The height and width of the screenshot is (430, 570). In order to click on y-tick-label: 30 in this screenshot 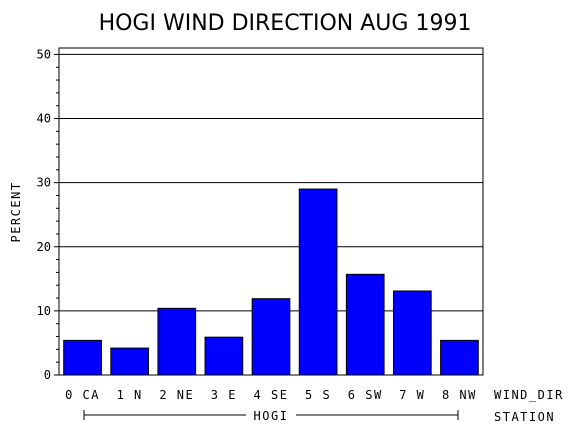, I will do `click(44, 183)`.